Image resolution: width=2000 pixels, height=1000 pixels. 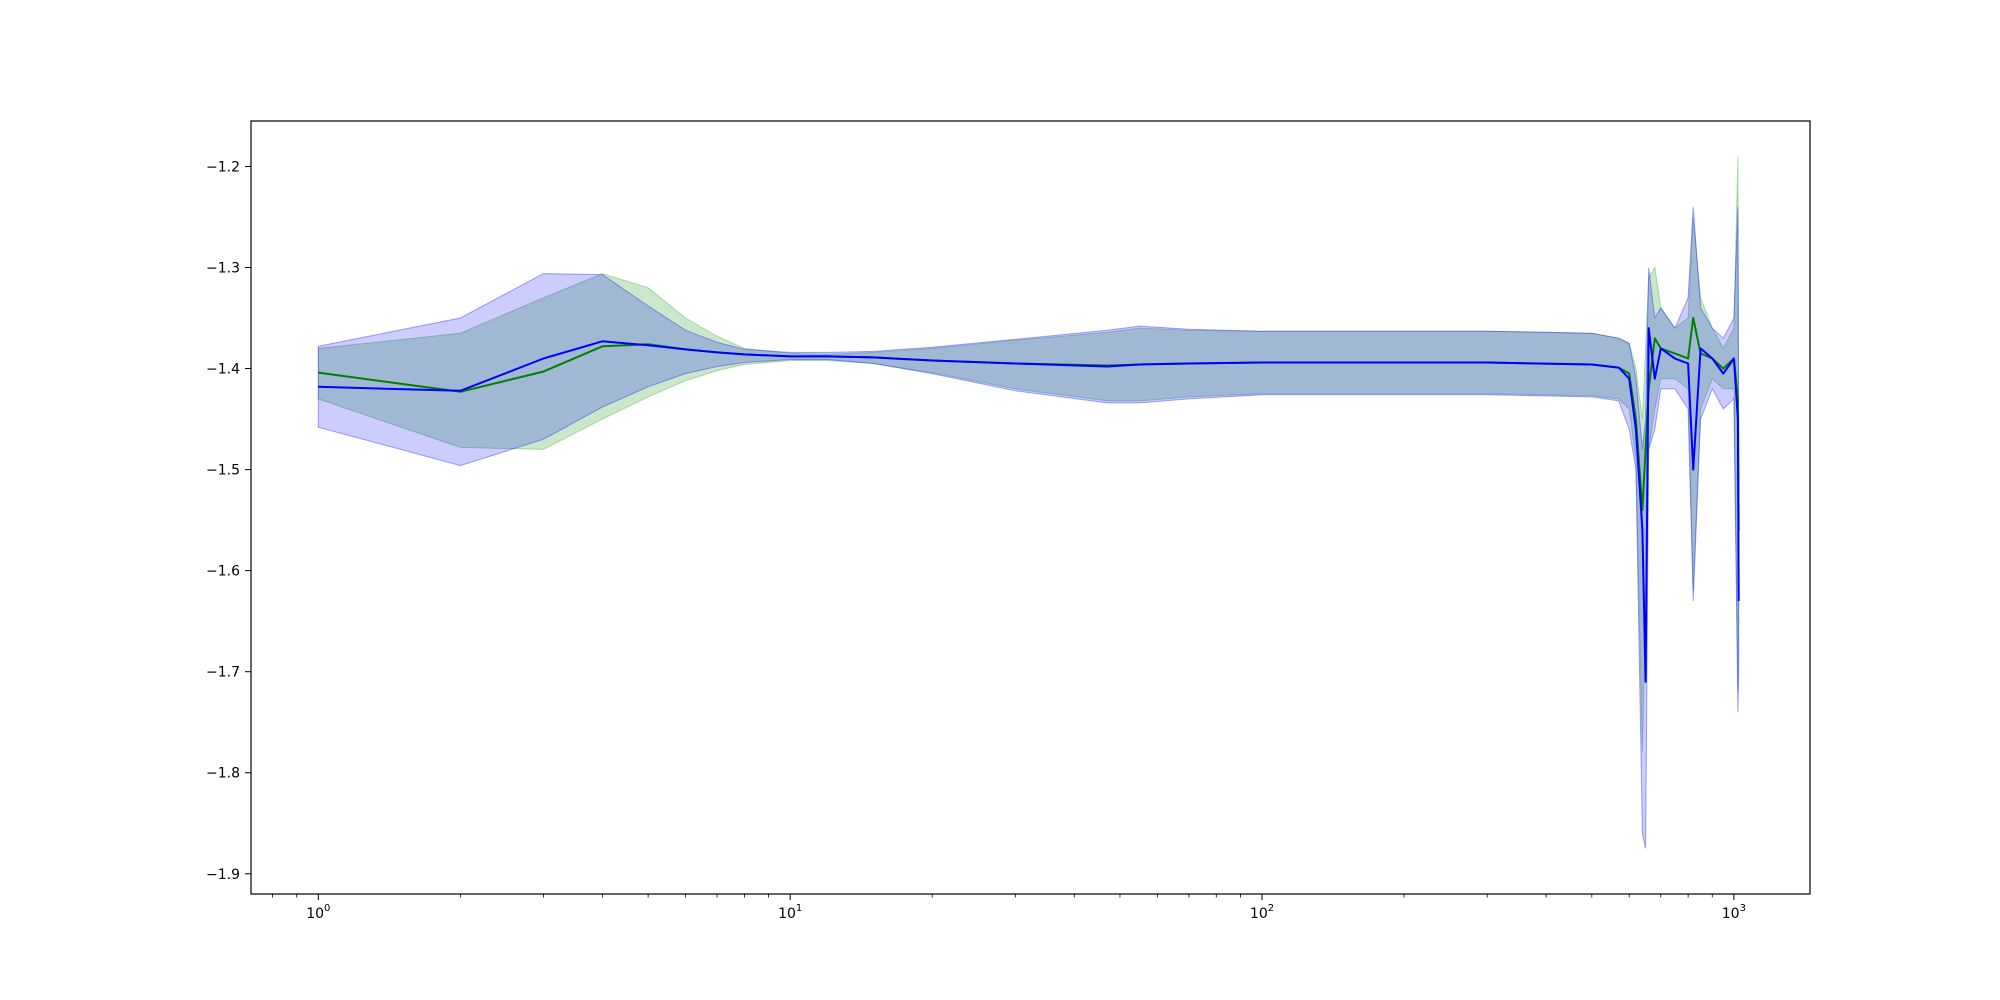 I want to click on y-axis: −1.2 −1.3 −1.4 −1.5 −1.6 −1.7 −1.8 −1.9, so click(x=228, y=521).